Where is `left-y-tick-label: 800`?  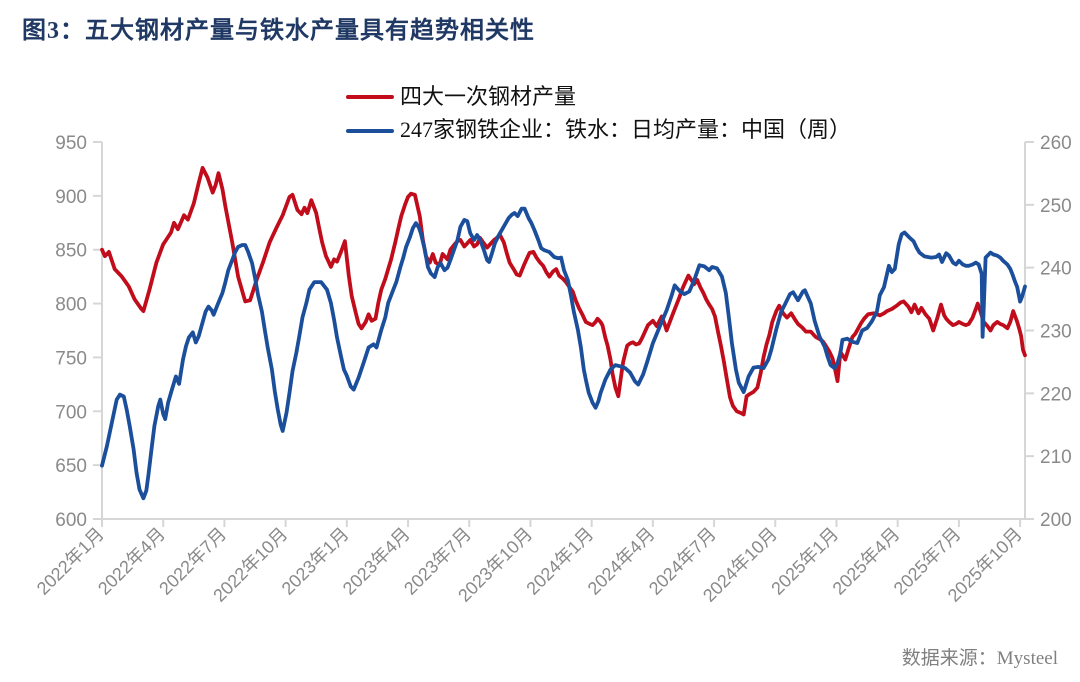
left-y-tick-label: 800 is located at coordinates (71, 305).